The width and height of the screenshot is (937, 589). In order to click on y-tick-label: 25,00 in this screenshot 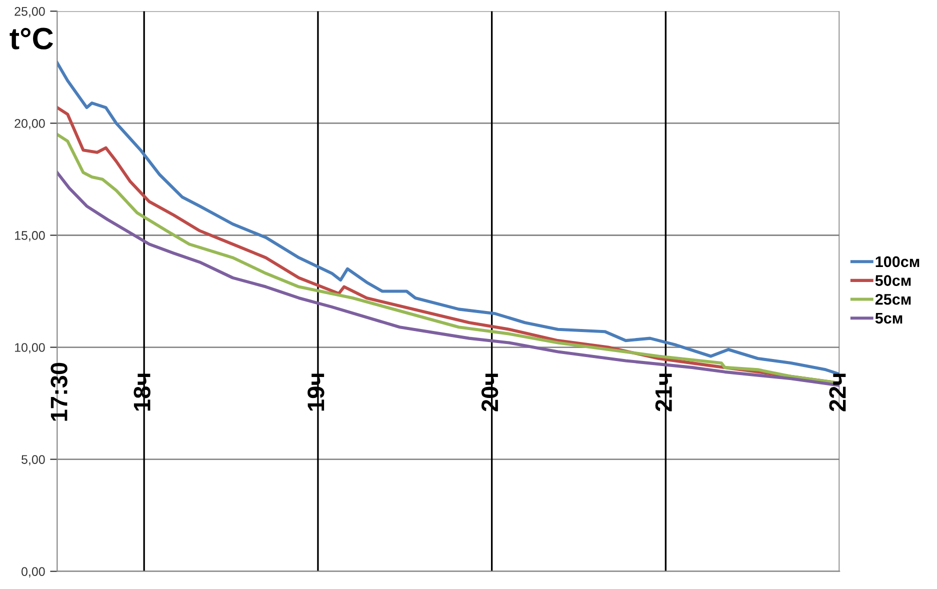, I will do `click(29, 12)`.